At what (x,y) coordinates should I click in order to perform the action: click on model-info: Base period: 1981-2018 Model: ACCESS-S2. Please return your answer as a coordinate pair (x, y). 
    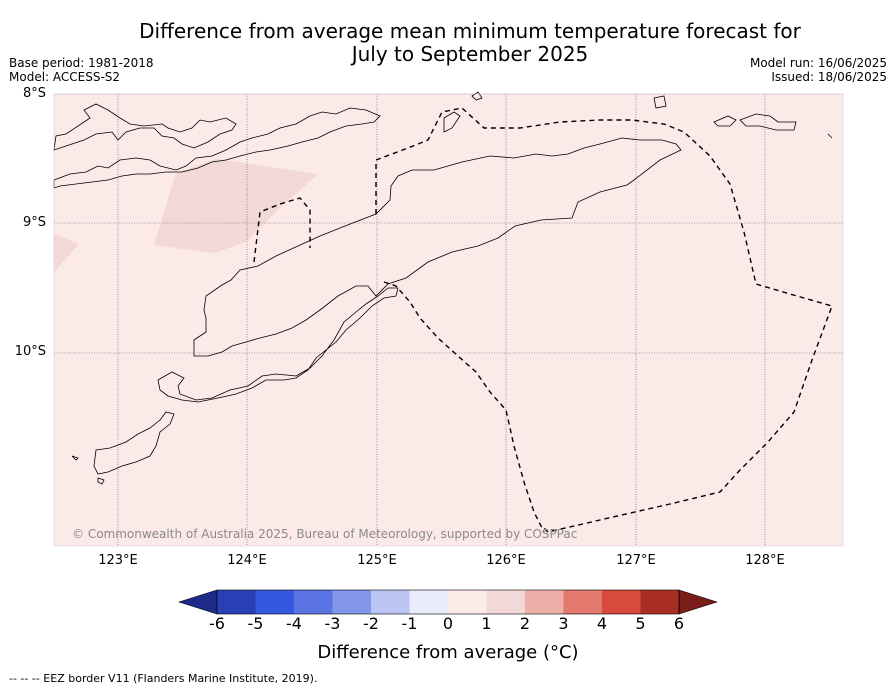
    Looking at the image, I should click on (81, 70).